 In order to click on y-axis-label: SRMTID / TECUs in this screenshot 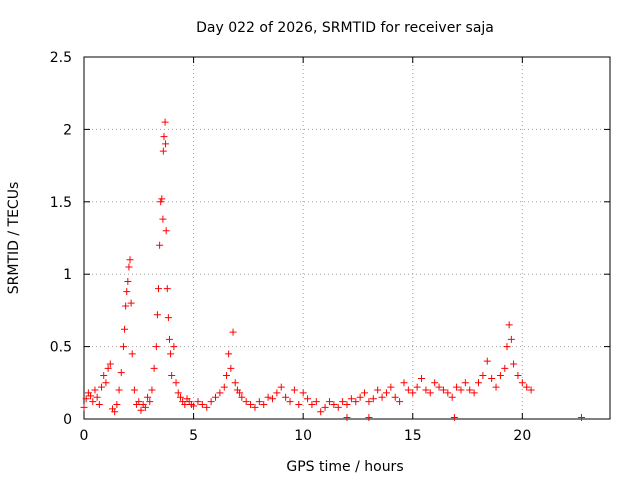, I will do `click(14, 238)`.